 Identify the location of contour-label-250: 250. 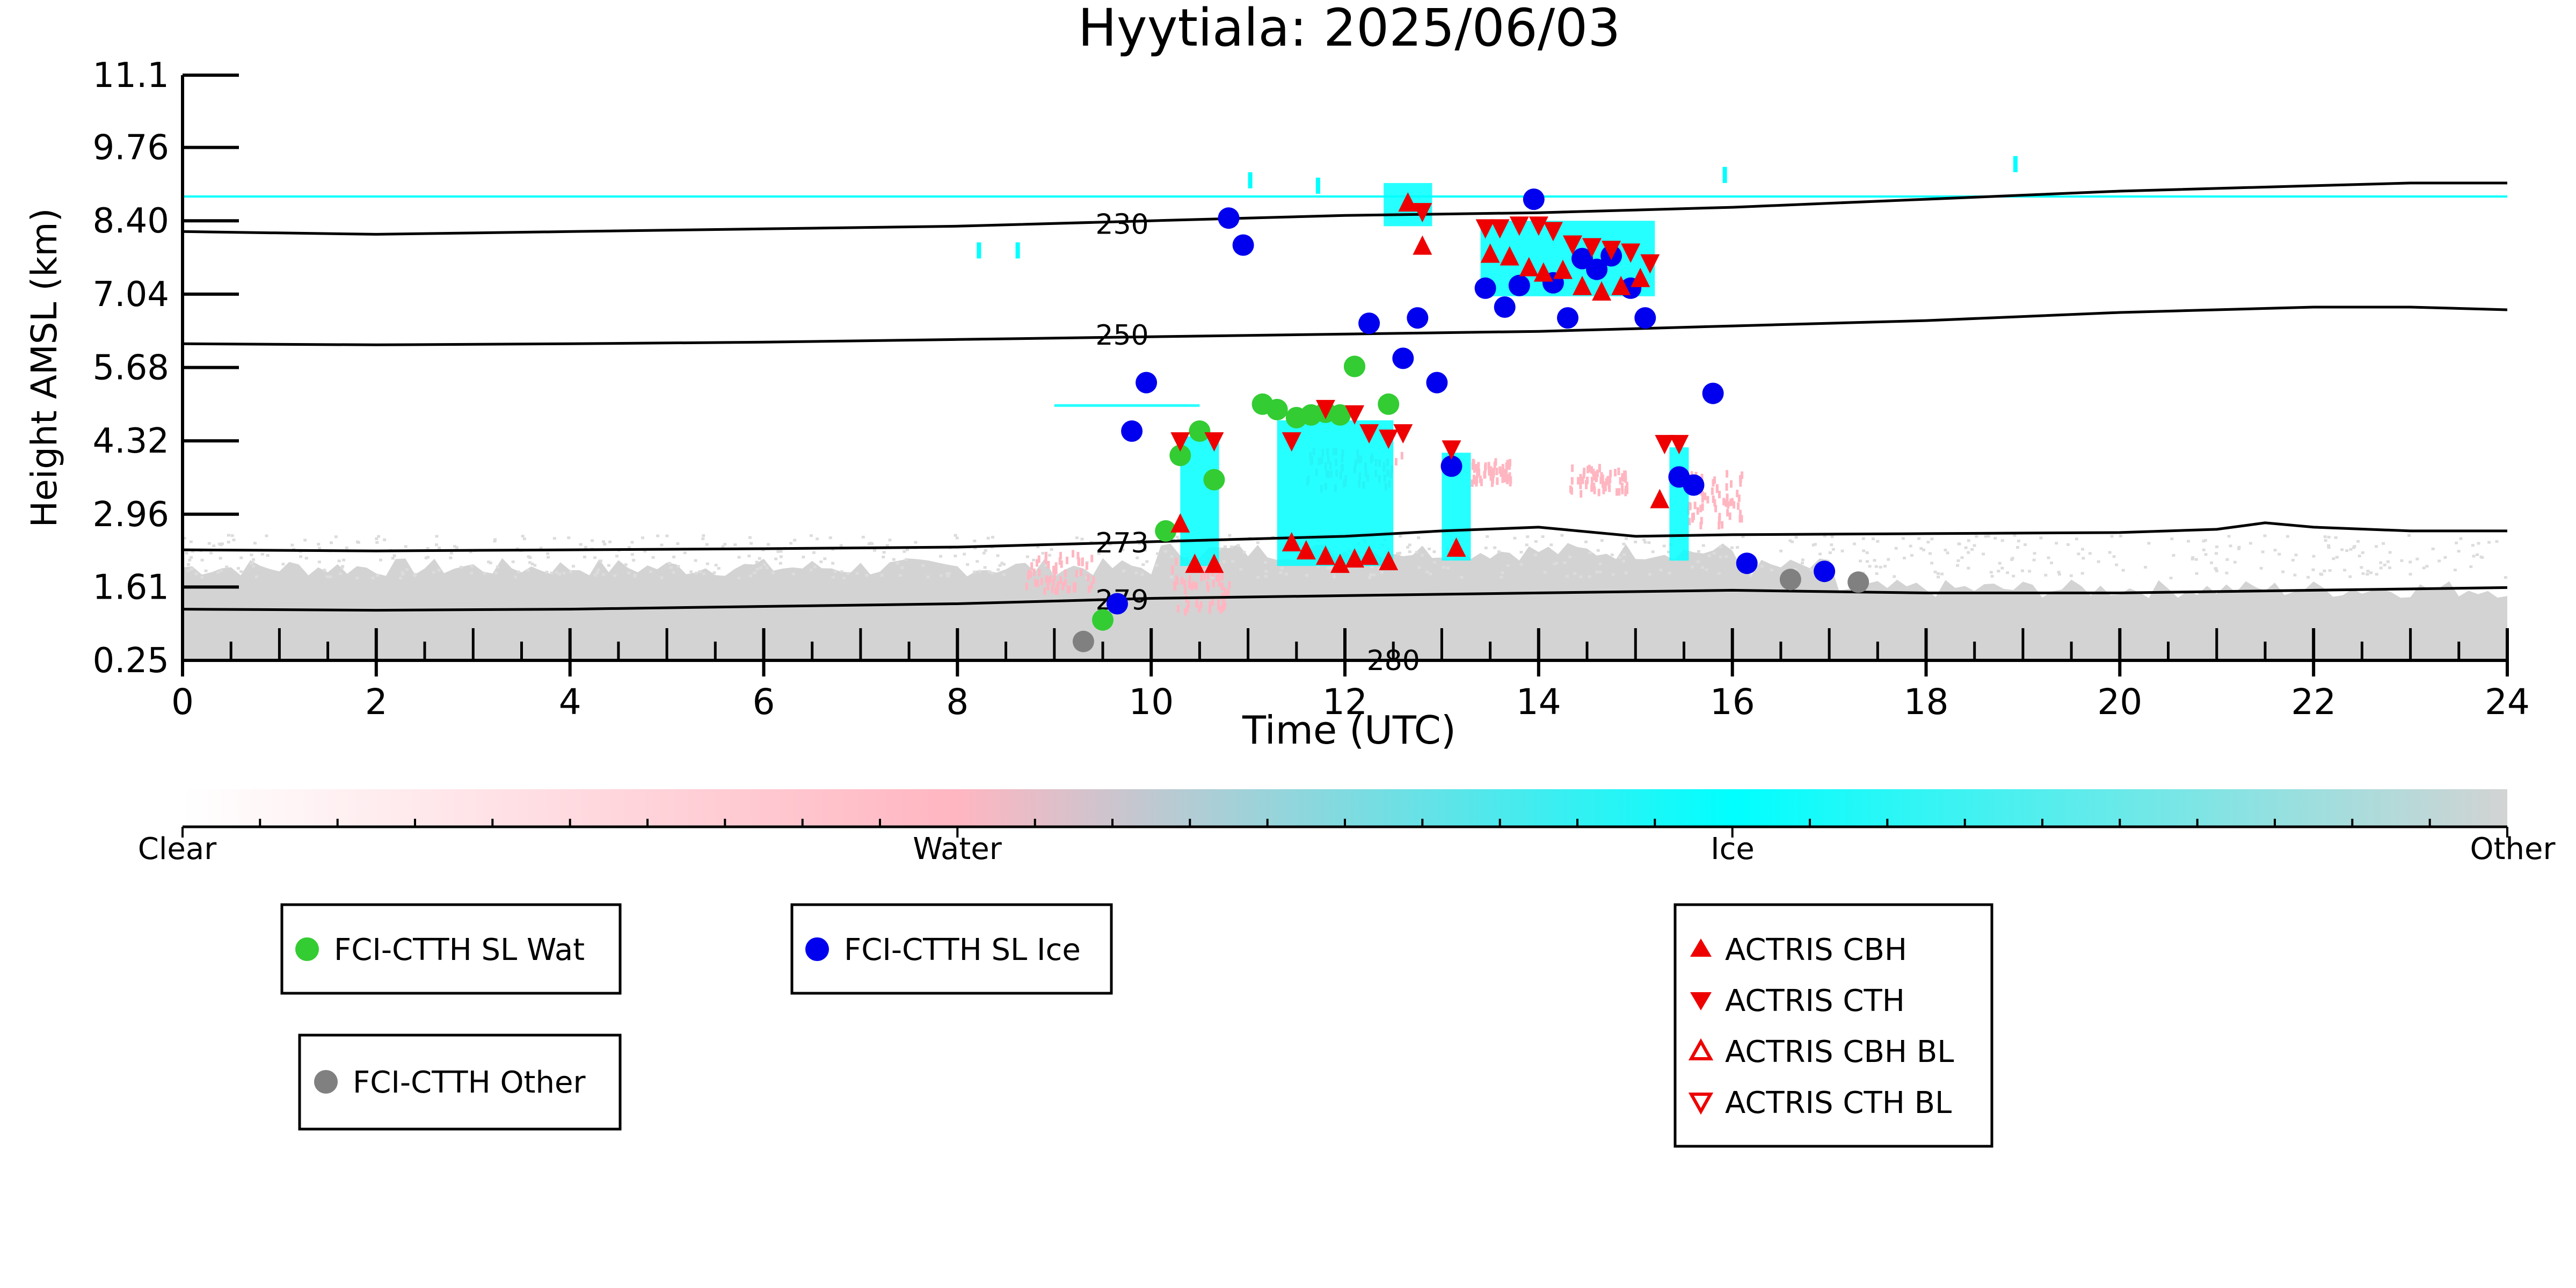
(1121, 335).